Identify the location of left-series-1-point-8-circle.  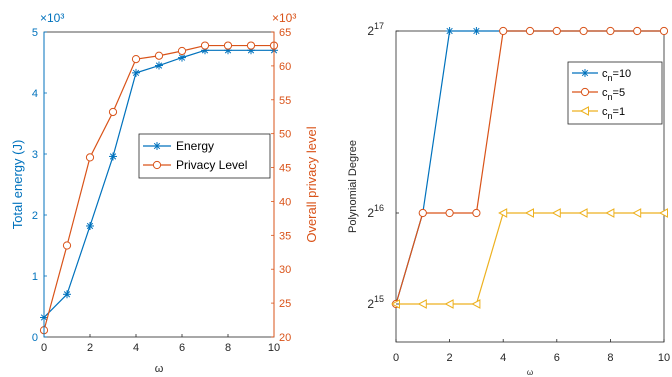
(228, 45).